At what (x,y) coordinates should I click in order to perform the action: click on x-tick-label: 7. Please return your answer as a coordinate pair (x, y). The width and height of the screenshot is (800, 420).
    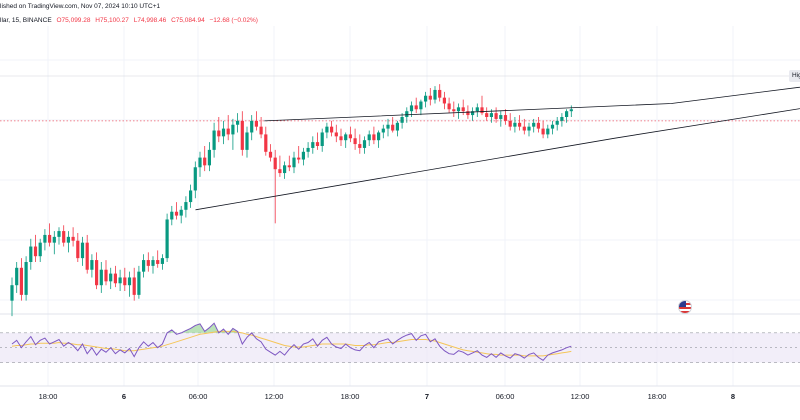
    Looking at the image, I should click on (427, 396).